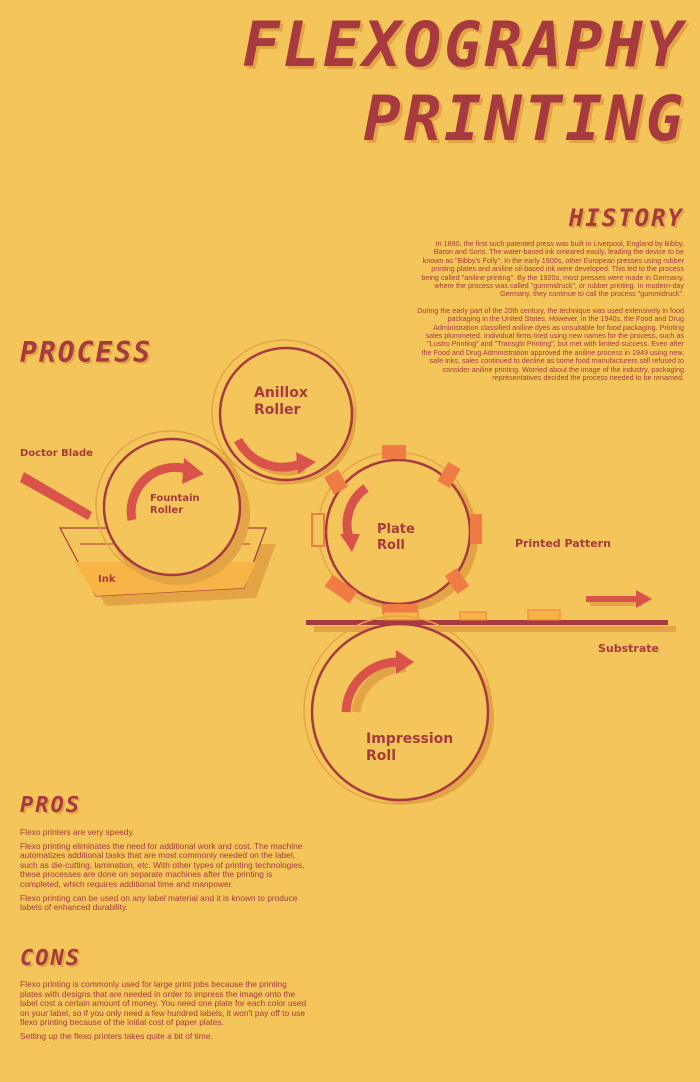 The image size is (700, 1082). Describe the element at coordinates (398, 710) in the screenshot. I see `impression-roll` at that location.